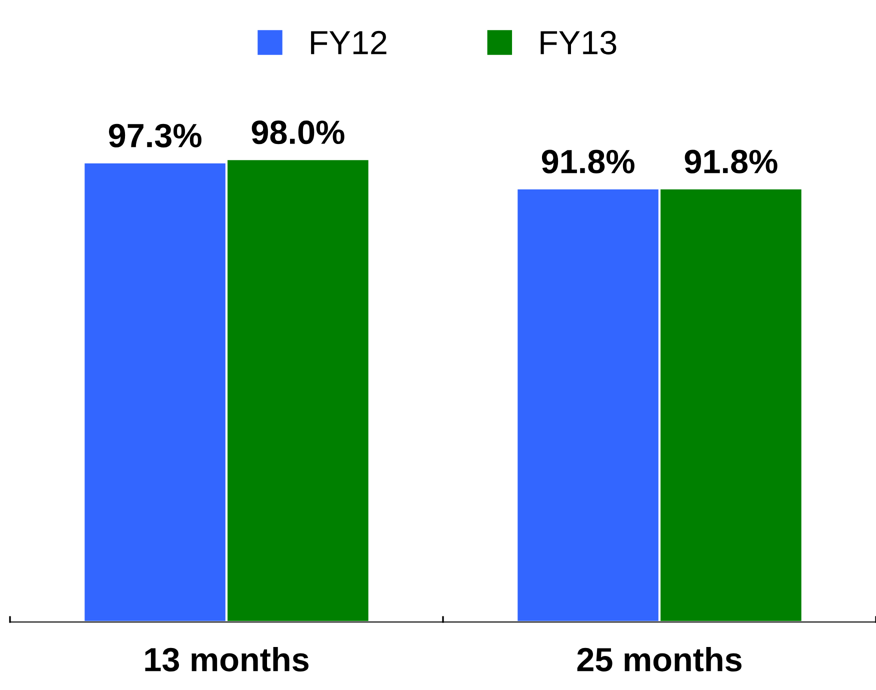 The height and width of the screenshot is (690, 876). I want to click on legend-label: FY13, so click(578, 42).